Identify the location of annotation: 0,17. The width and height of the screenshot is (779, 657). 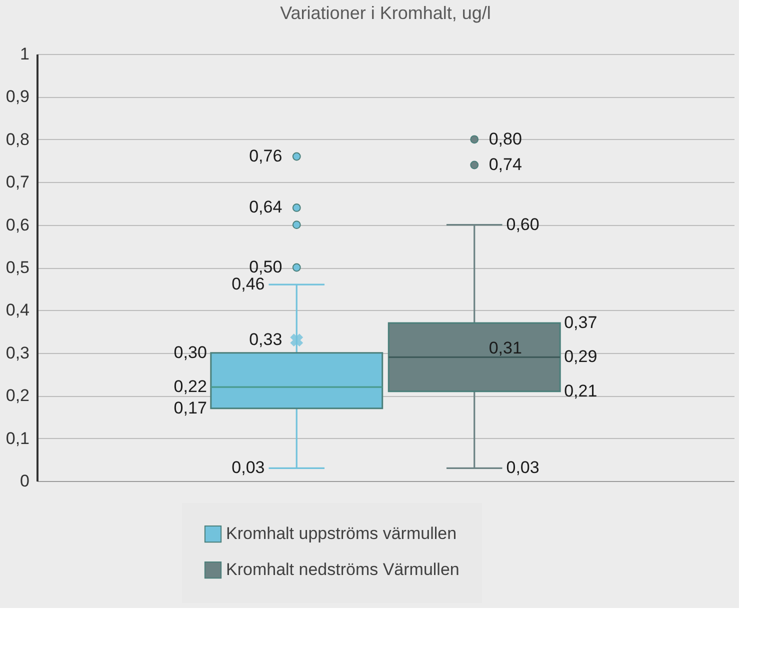
(190, 408).